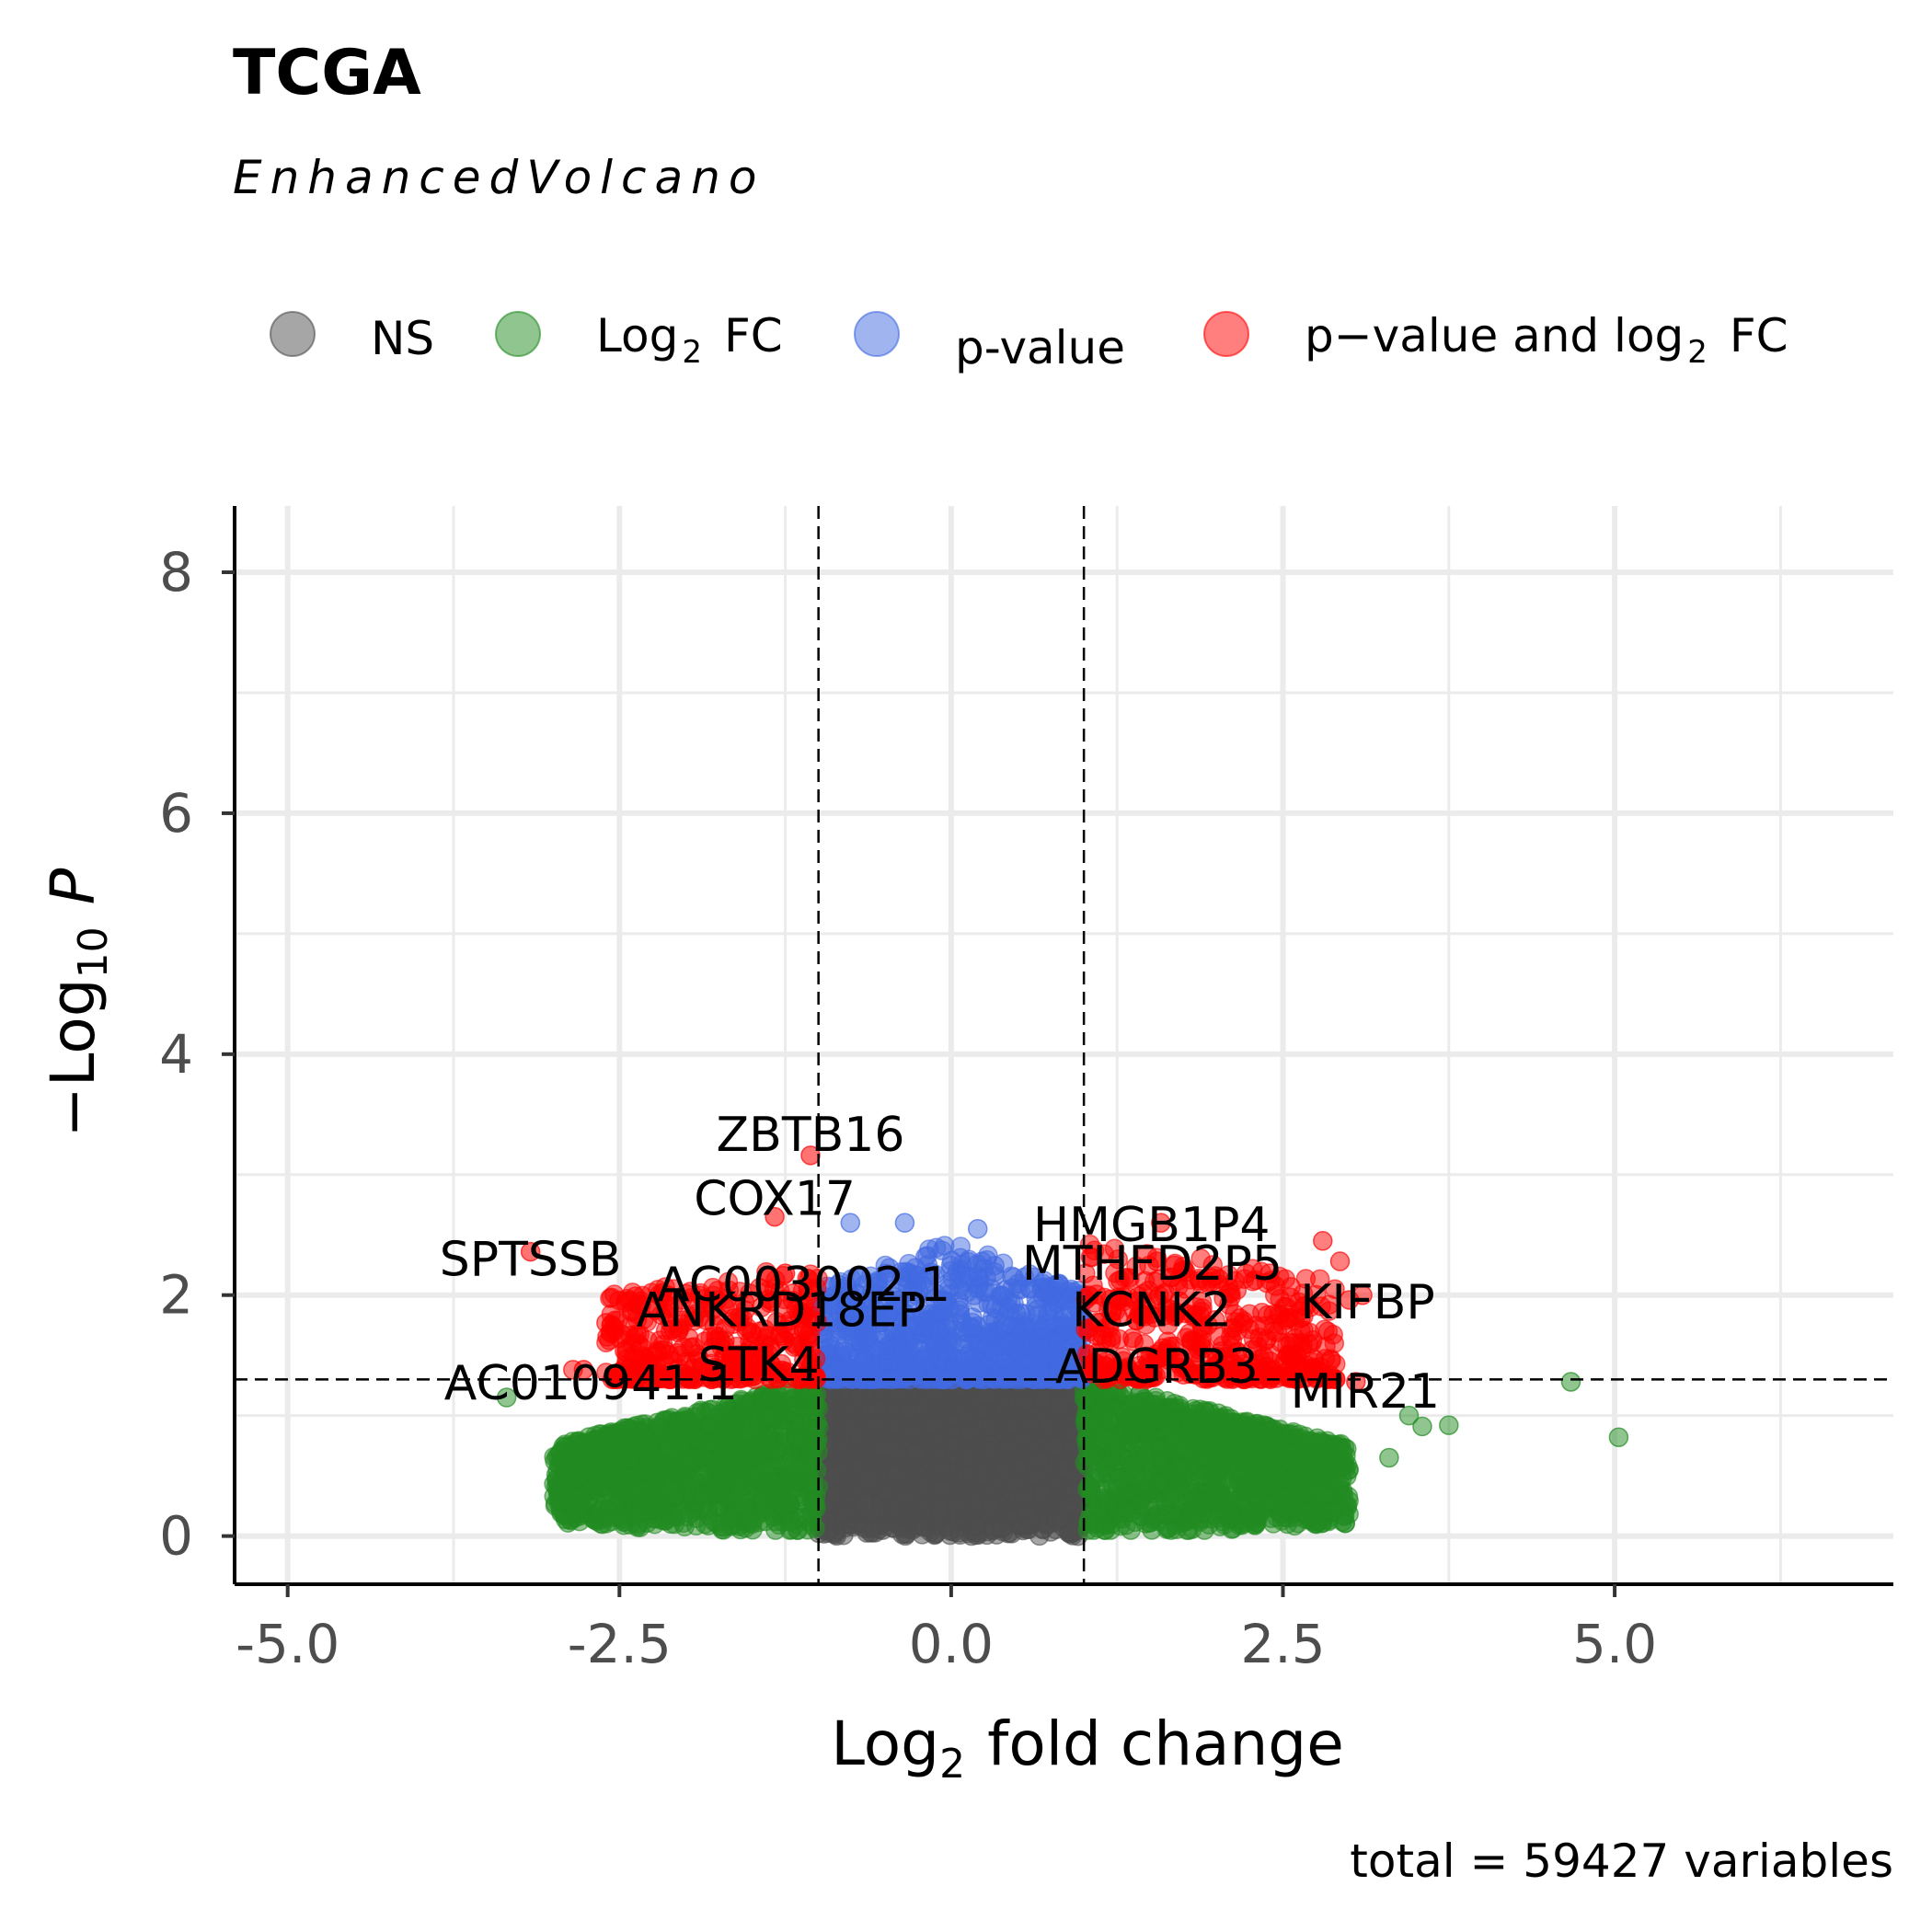 The height and width of the screenshot is (1932, 1932). I want to click on data-points, so click(1062, 1346).